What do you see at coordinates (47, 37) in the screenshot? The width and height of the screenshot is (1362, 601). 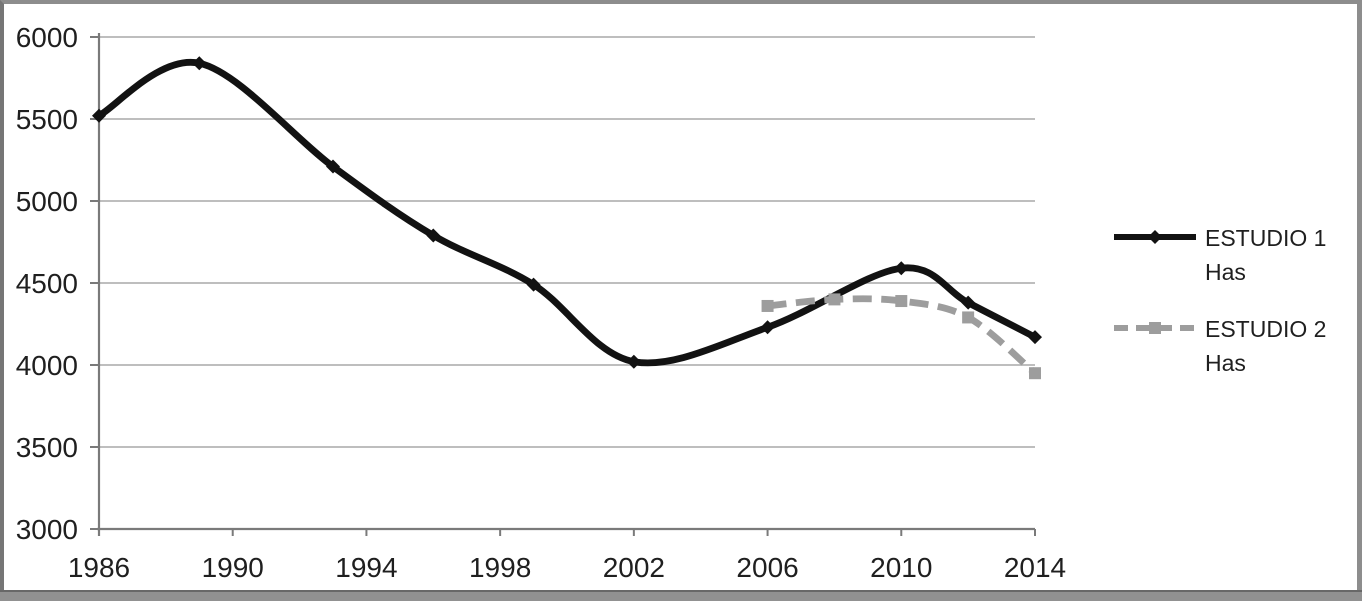 I see `y-tick-label-6000: 6000` at bounding box center [47, 37].